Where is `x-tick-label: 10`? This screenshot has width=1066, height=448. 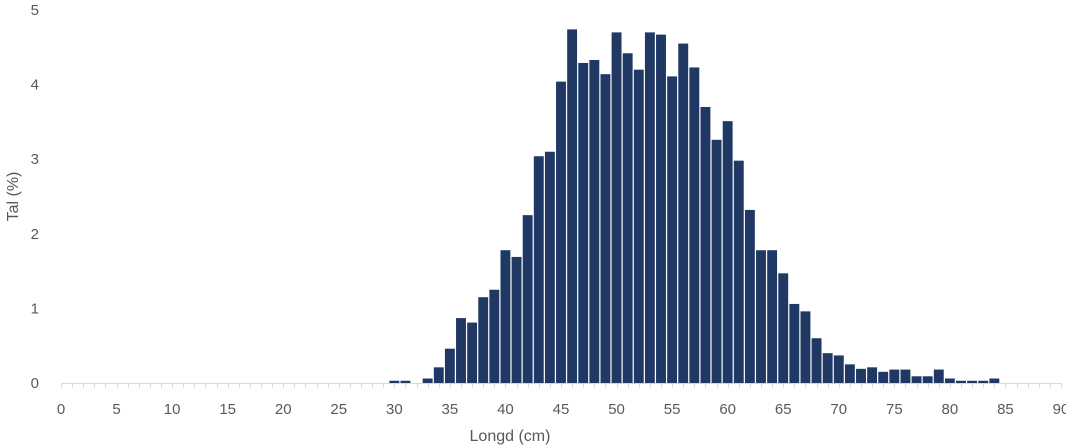
x-tick-label: 10 is located at coordinates (172, 409).